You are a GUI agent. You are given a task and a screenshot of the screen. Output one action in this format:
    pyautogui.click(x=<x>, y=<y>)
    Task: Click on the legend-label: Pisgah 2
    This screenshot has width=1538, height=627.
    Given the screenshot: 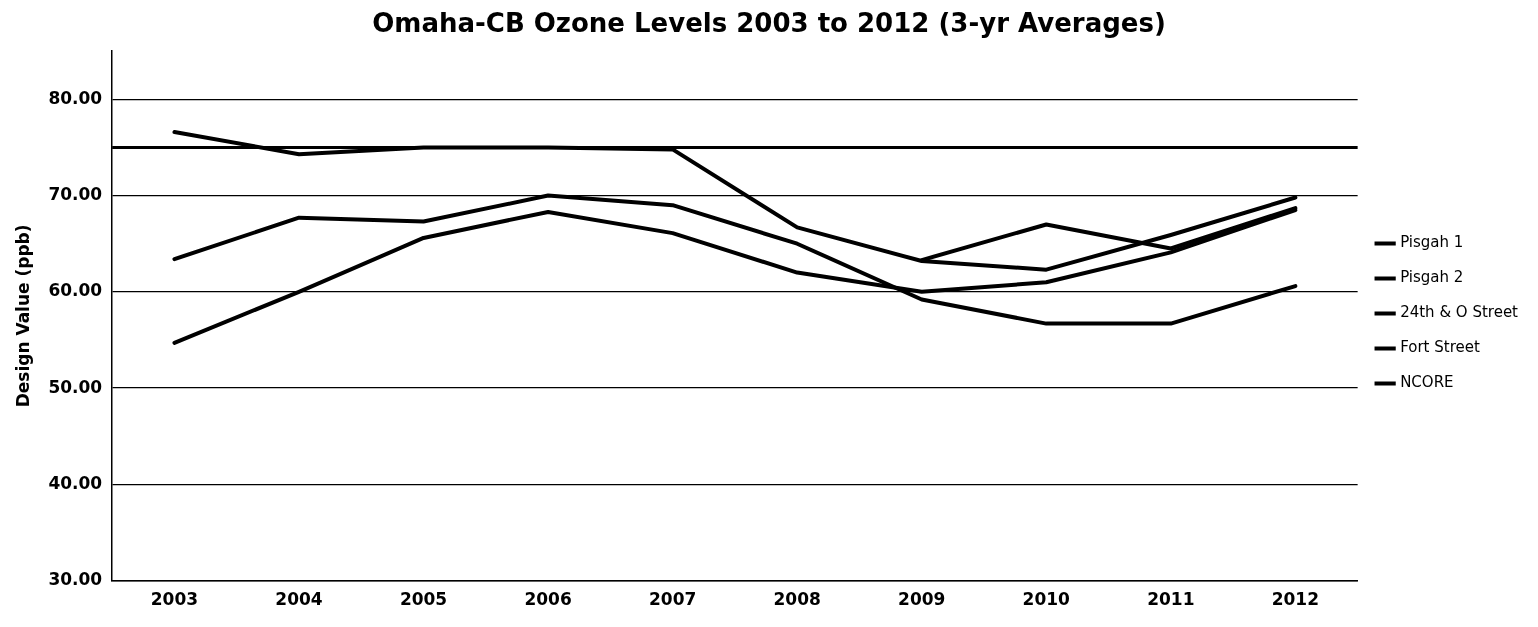 What is the action you would take?
    pyautogui.click(x=1432, y=277)
    